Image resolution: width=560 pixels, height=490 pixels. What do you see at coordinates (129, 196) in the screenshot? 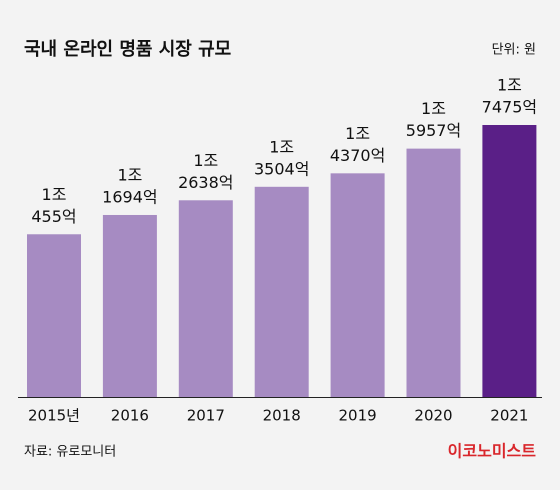
I see `value-label: 1694억` at bounding box center [129, 196].